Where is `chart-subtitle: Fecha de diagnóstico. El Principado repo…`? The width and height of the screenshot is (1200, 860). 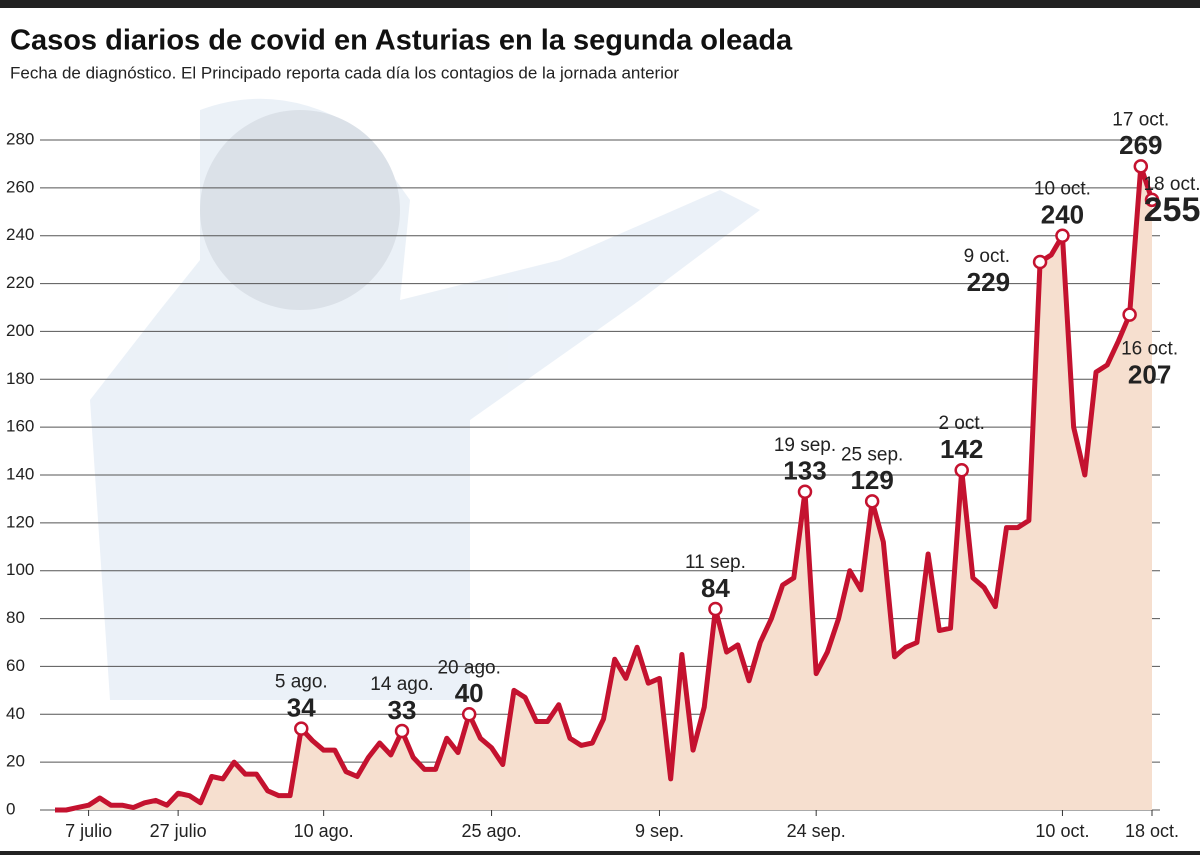 chart-subtitle: Fecha de diagnóstico. El Principado repo… is located at coordinates (344, 72).